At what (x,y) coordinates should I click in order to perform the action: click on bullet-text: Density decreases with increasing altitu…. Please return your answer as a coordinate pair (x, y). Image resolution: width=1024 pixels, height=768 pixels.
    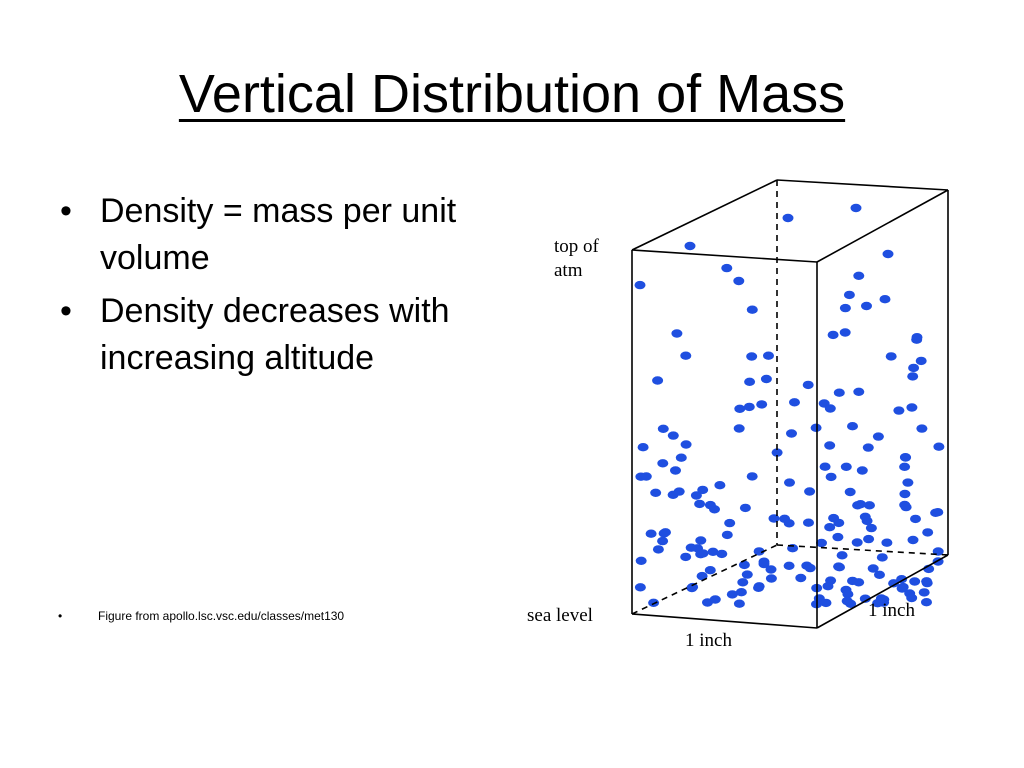
    Looking at the image, I should click on (275, 334).